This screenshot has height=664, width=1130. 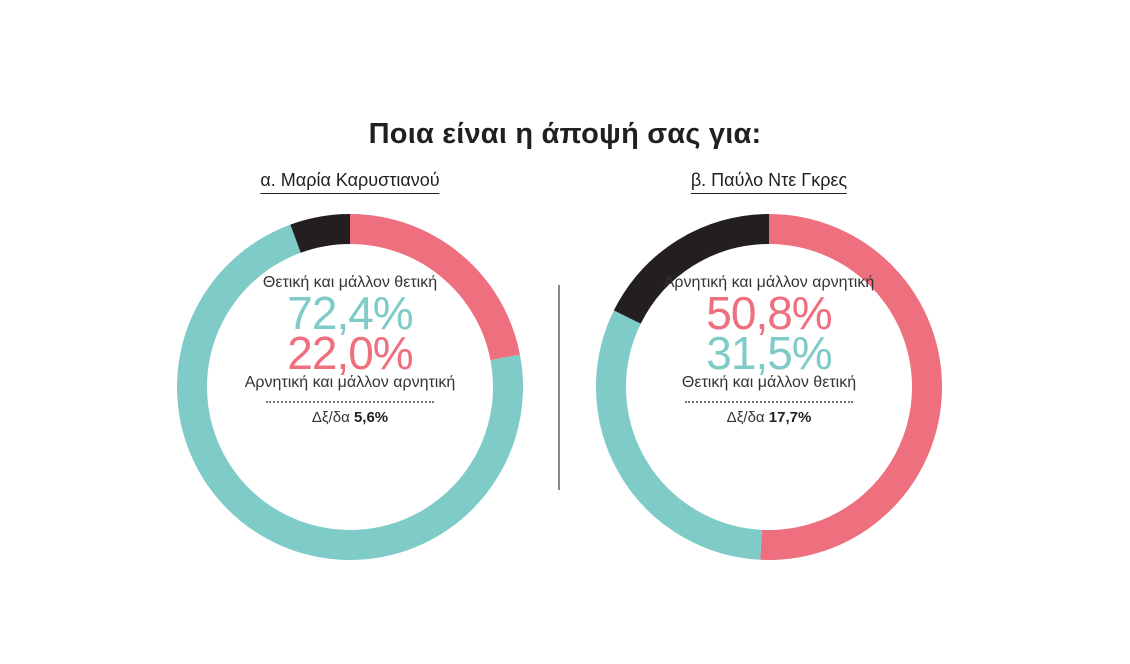 I want to click on subtitle-karystianou: α. Μαρία Καρυστιανού, so click(x=350, y=182).